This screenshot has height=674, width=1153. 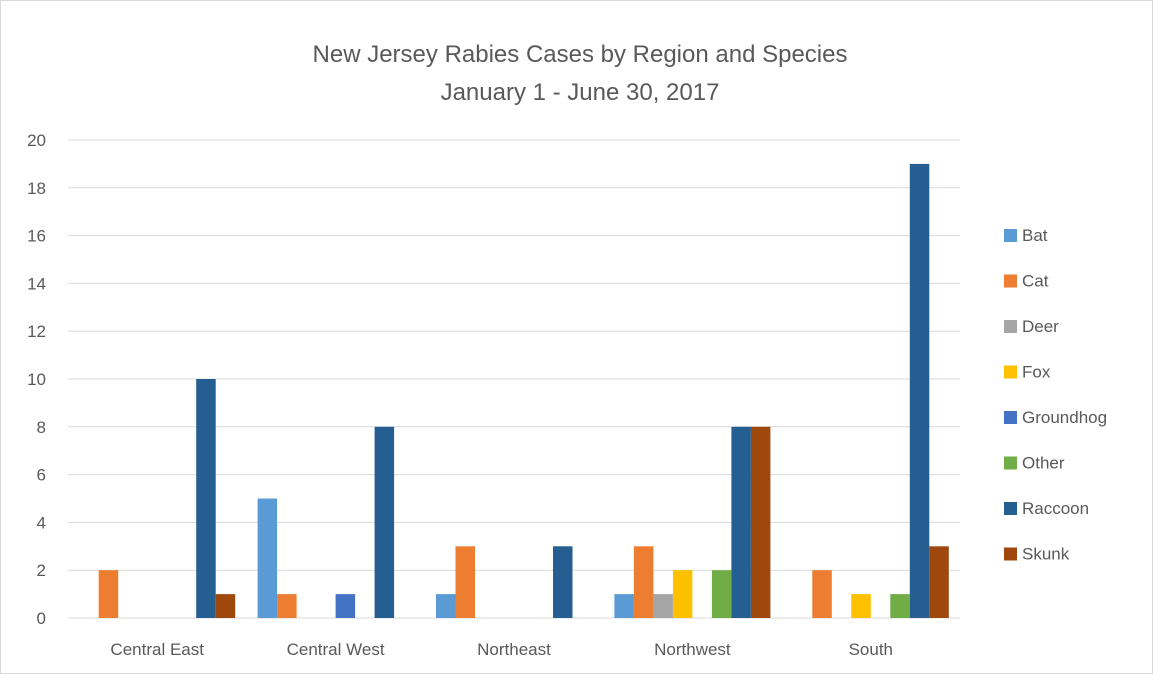 What do you see at coordinates (760, 522) in the screenshot?
I see `bar-skunk-northwest` at bounding box center [760, 522].